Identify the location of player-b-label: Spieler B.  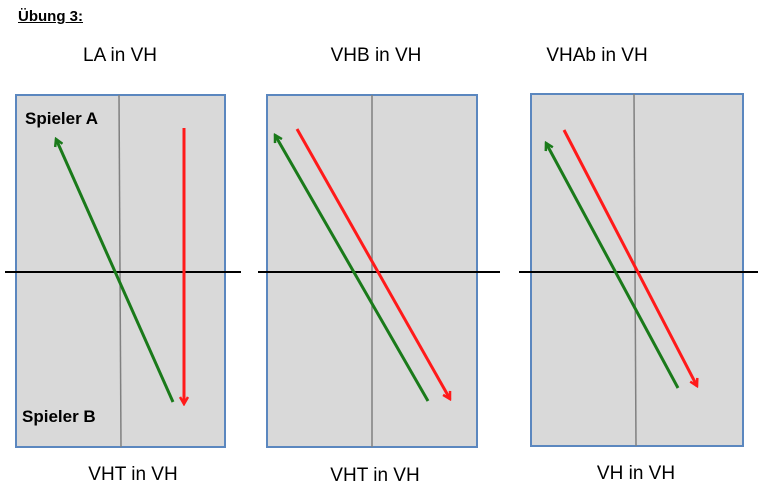
(59, 416).